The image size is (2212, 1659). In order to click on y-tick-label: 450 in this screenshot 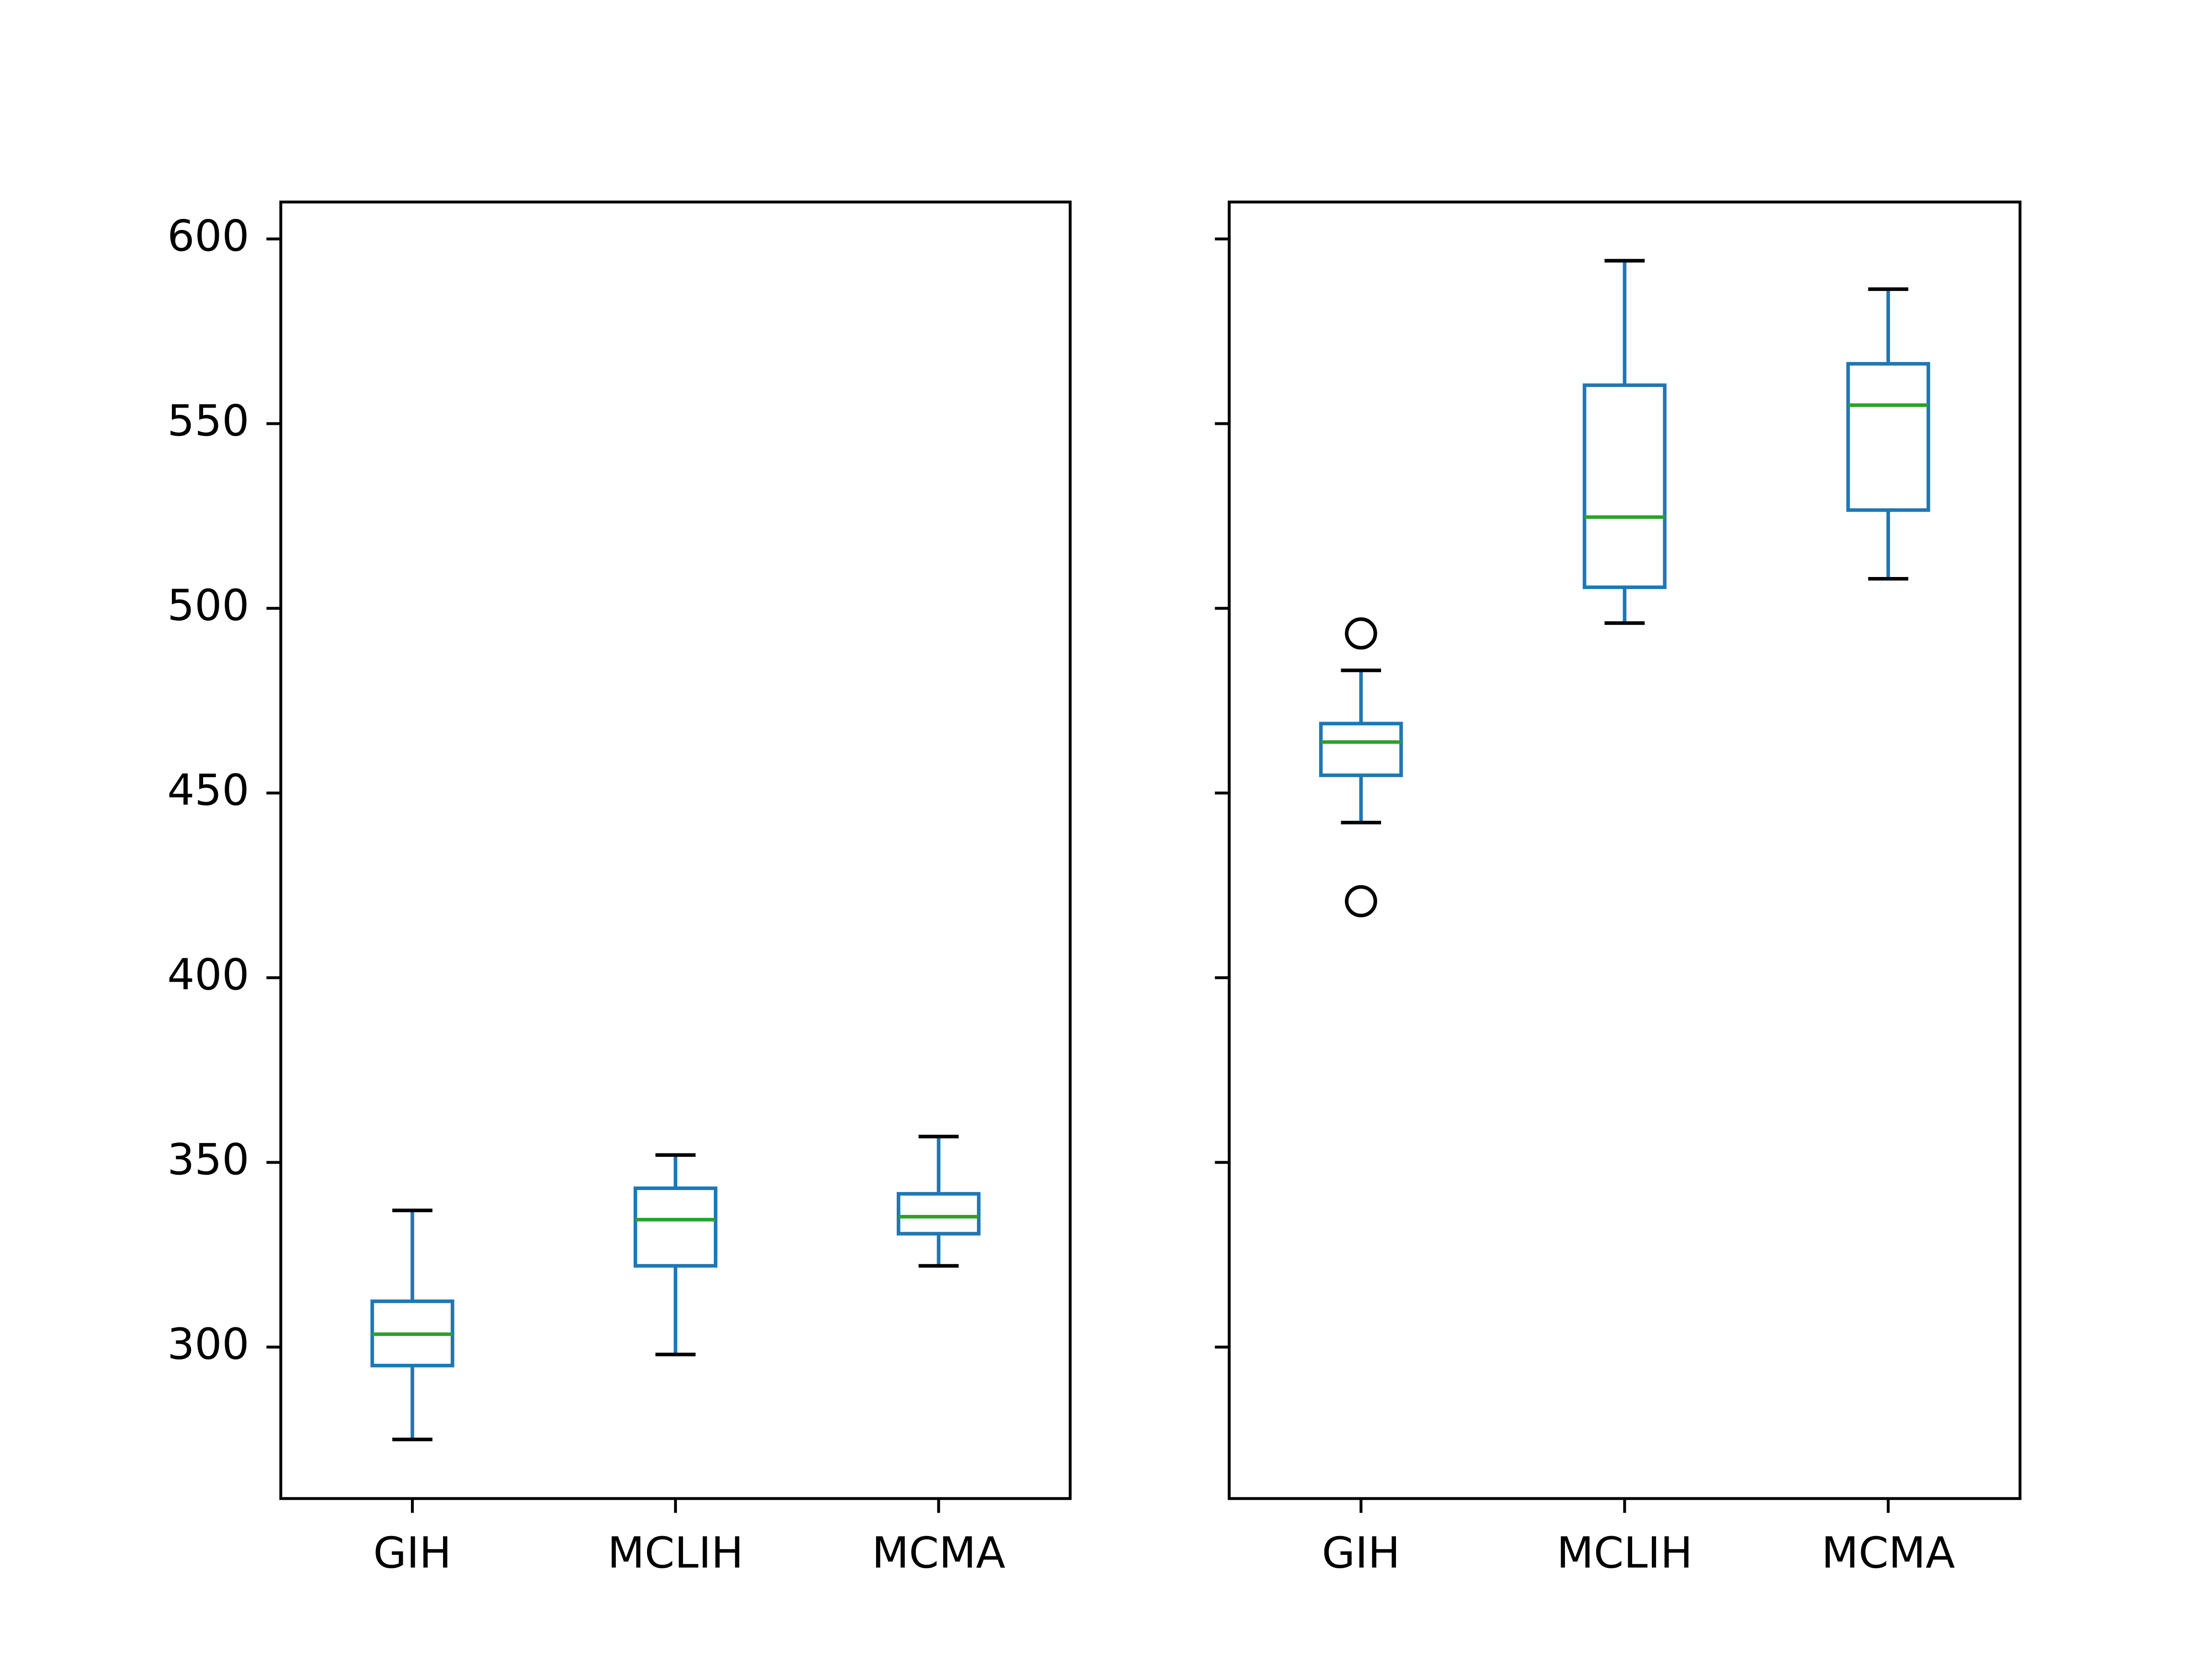, I will do `click(208, 790)`.